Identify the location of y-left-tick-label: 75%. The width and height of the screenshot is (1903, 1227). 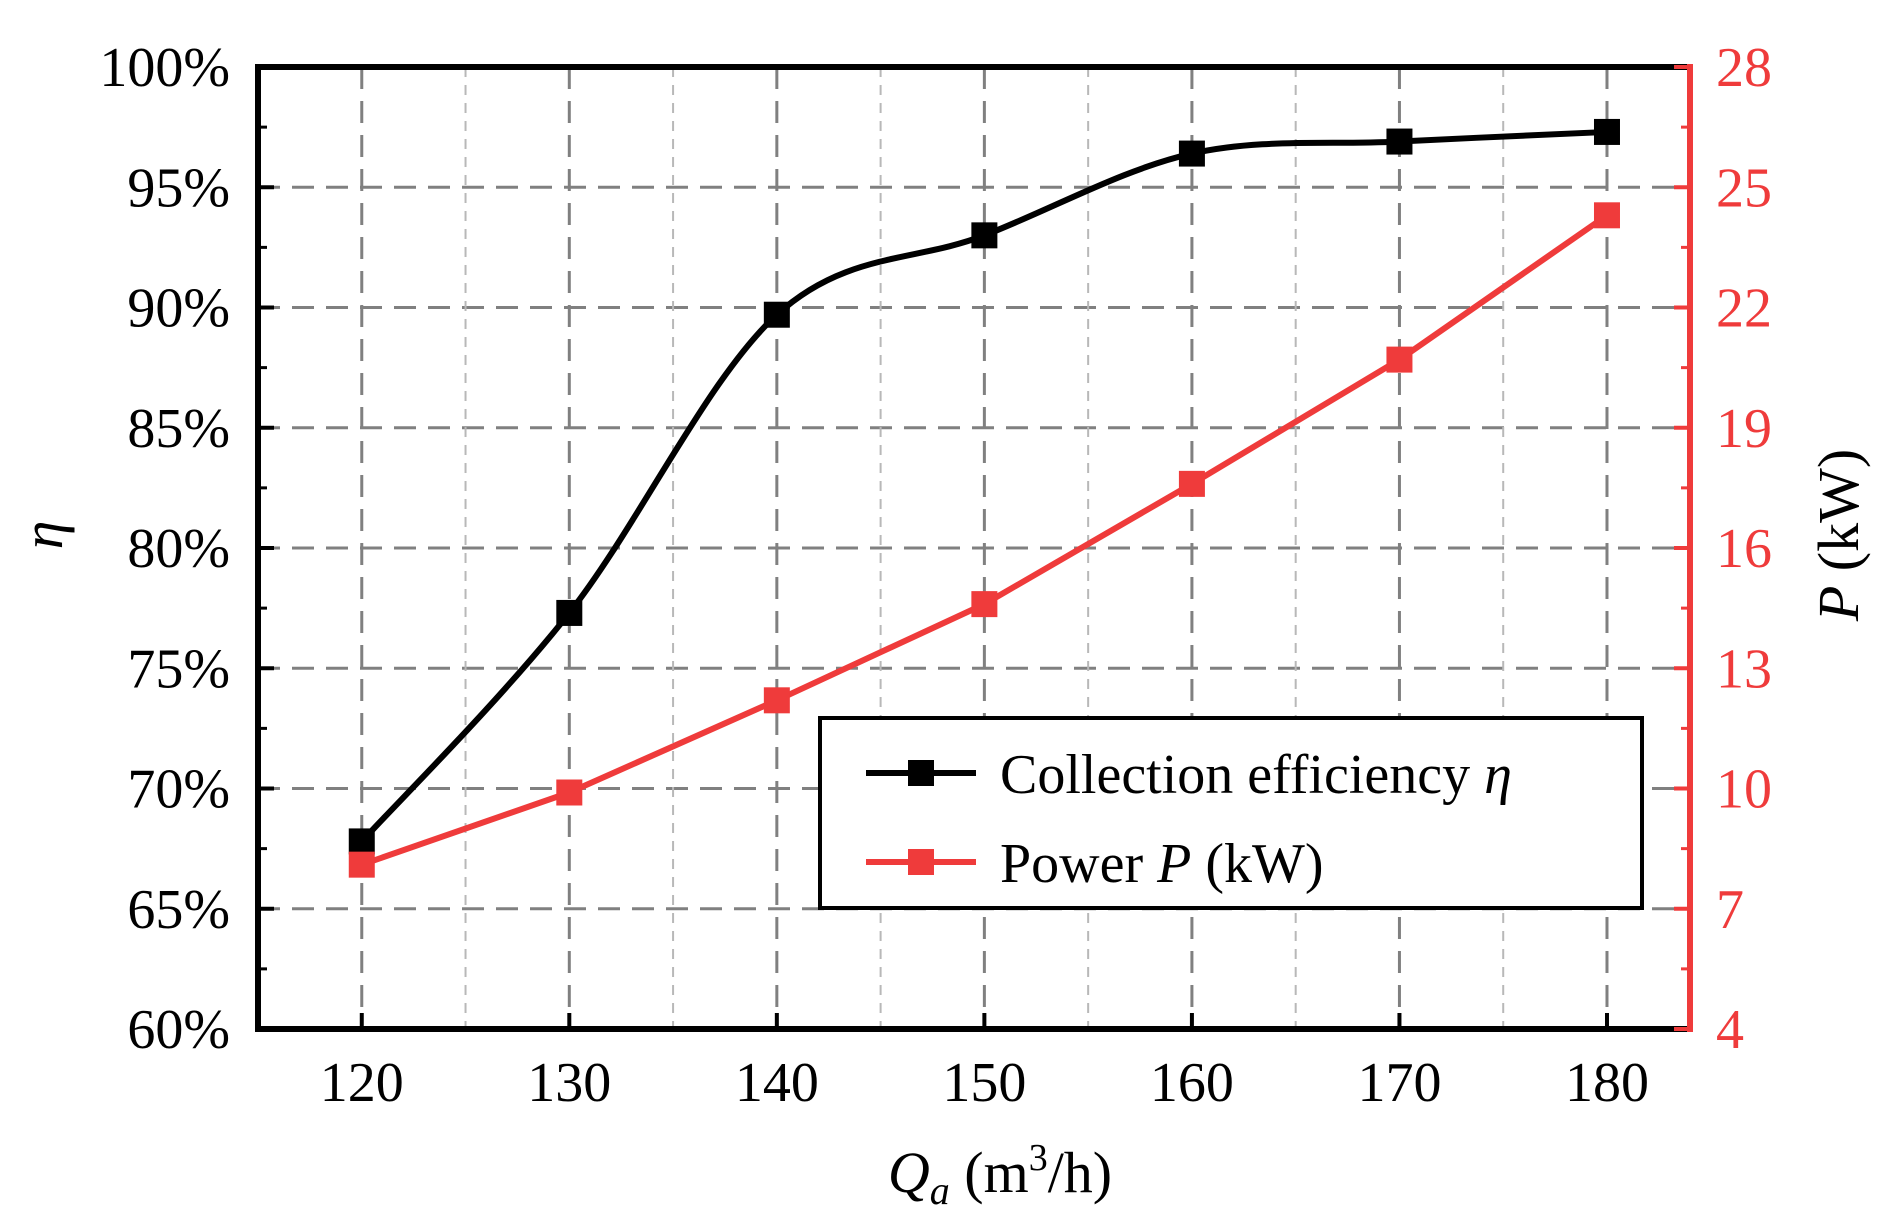
(178, 669).